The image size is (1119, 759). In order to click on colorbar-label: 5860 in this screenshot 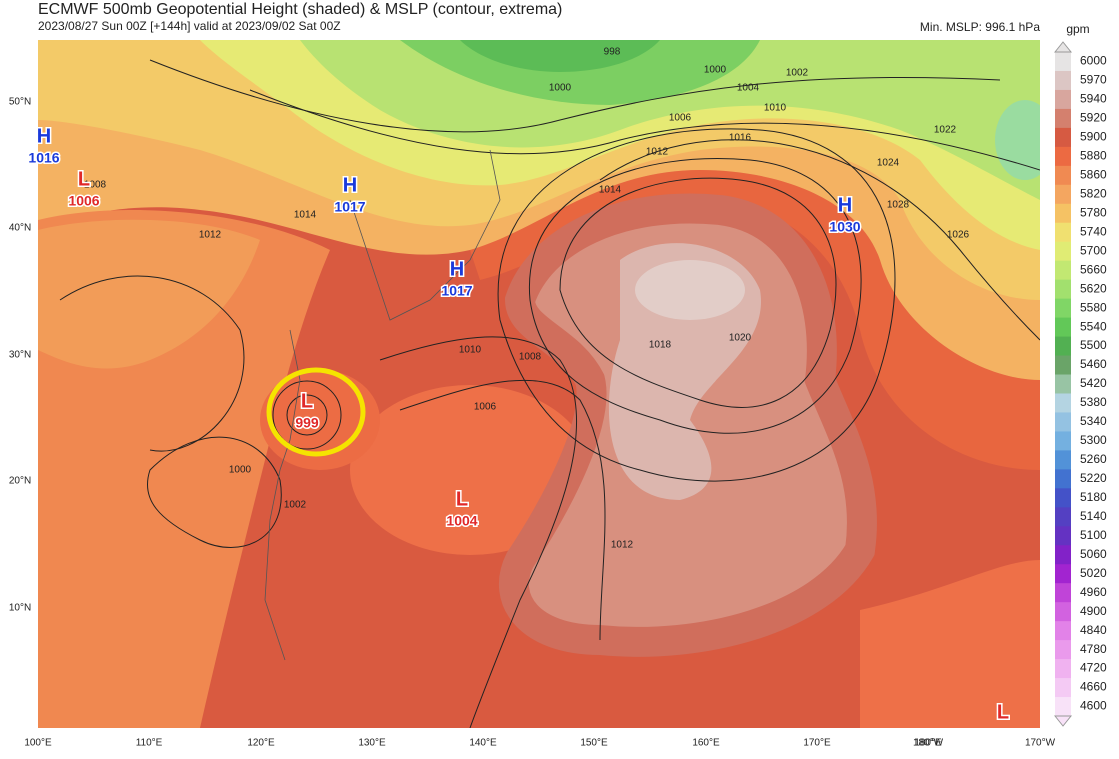, I will do `click(1093, 174)`.